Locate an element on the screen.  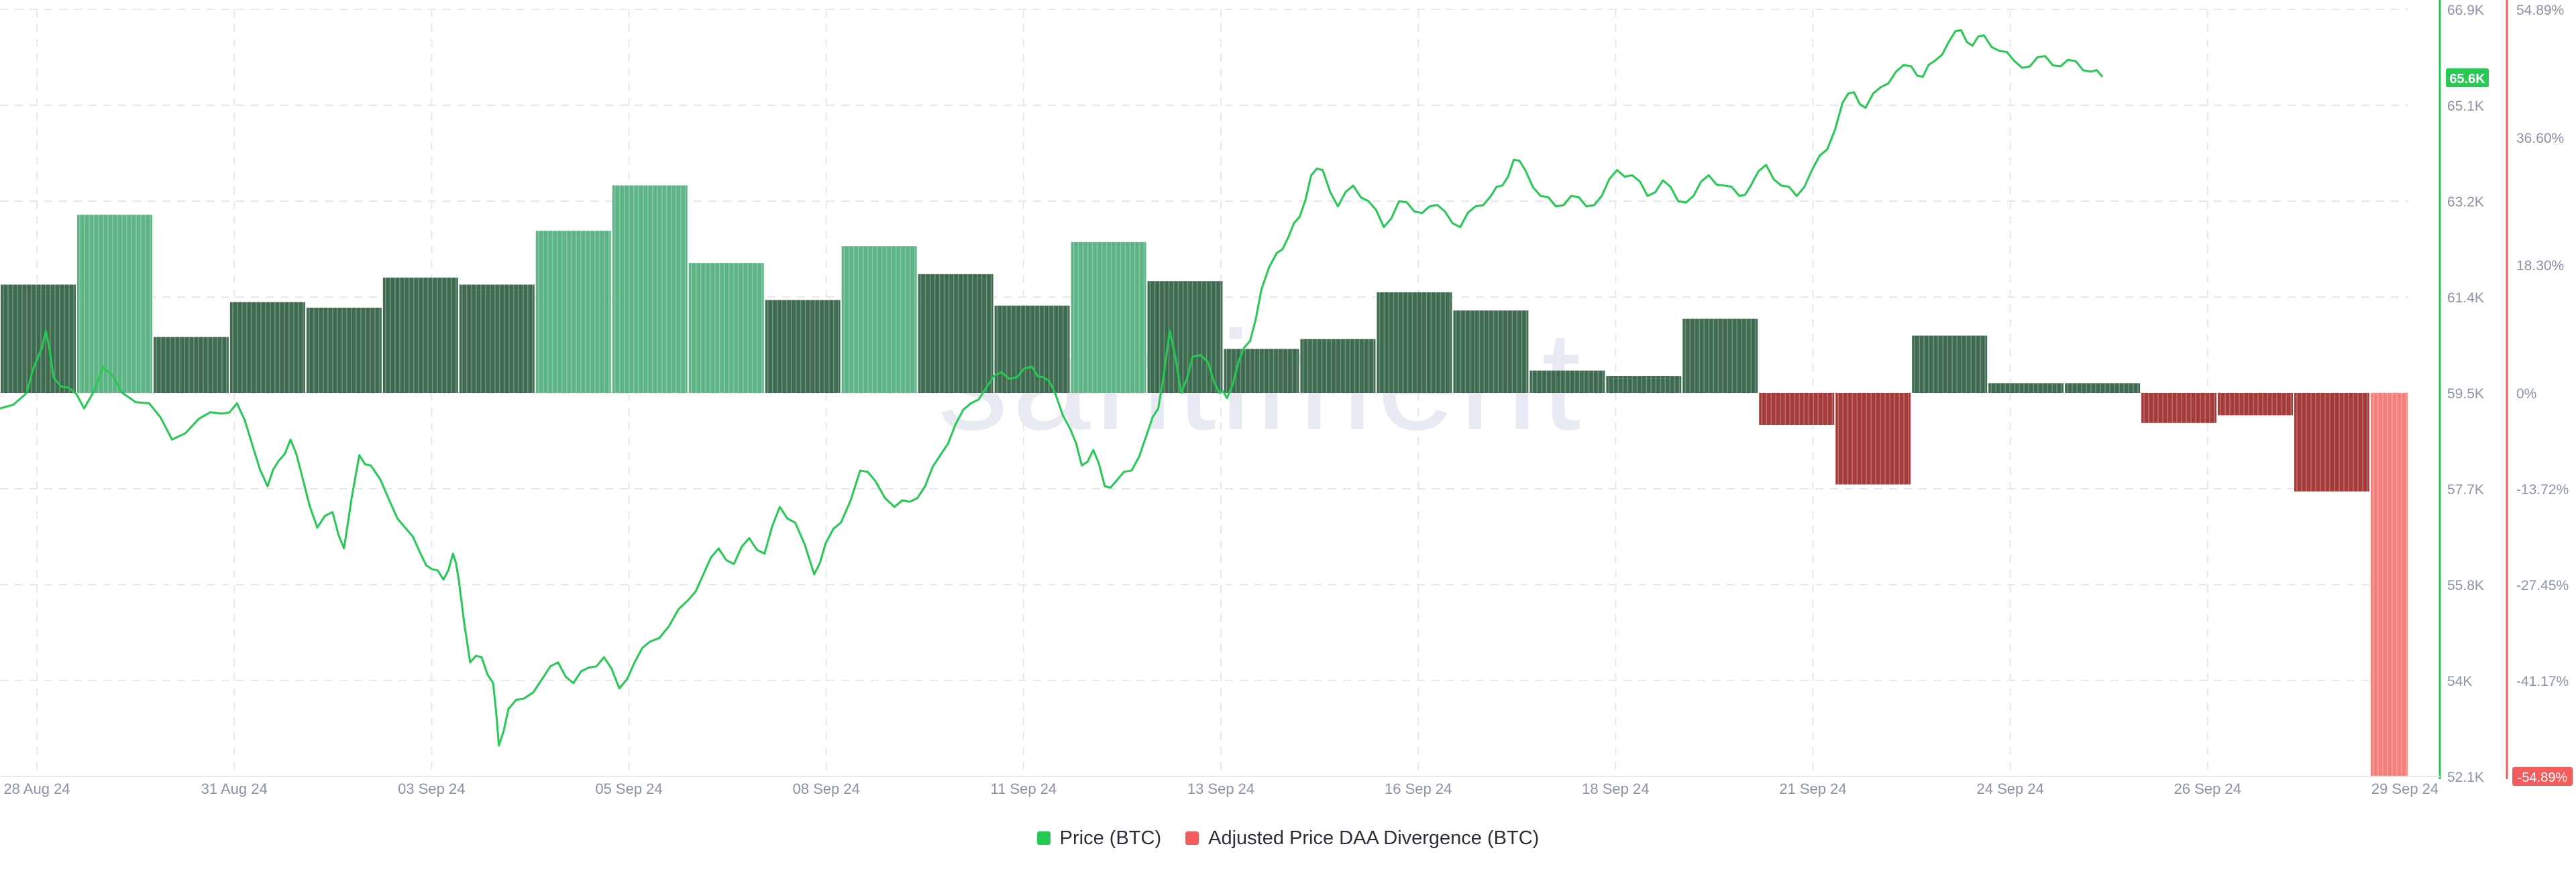
legend-swatch-divergence is located at coordinates (1192, 838).